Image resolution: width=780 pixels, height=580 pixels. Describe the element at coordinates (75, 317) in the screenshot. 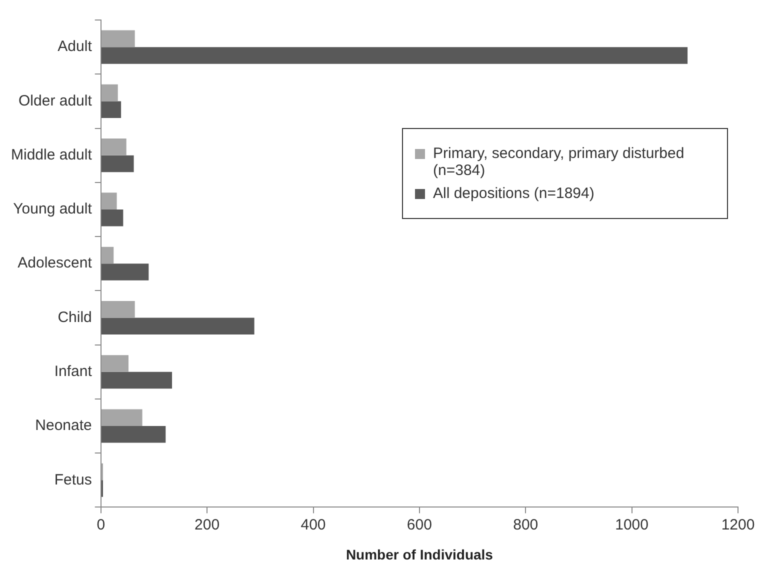

I see `y-tick-label: Child` at that location.